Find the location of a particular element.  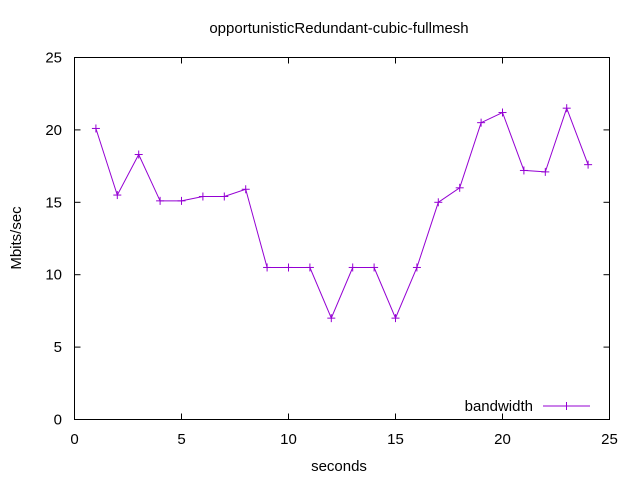

legend-marker-bandwidth is located at coordinates (566, 406).